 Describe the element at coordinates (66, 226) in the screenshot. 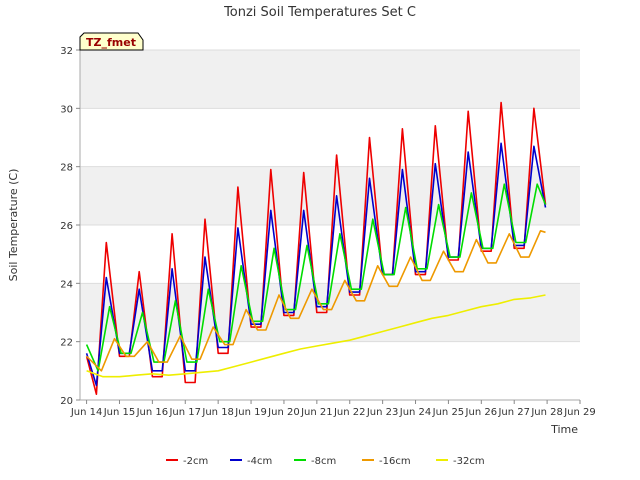

I see `y-tick-label: 26` at that location.